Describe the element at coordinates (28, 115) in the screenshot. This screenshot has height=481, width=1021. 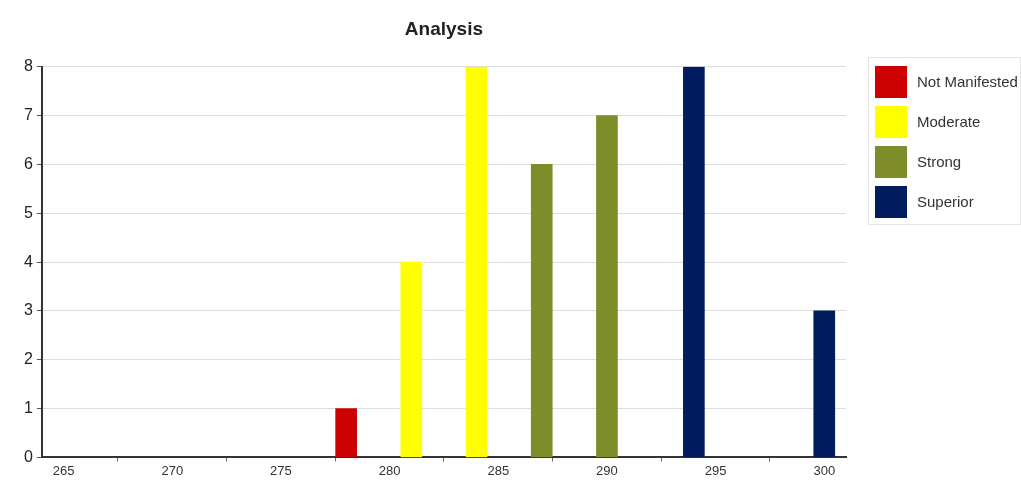
I see `y-tick-label: 7` at that location.